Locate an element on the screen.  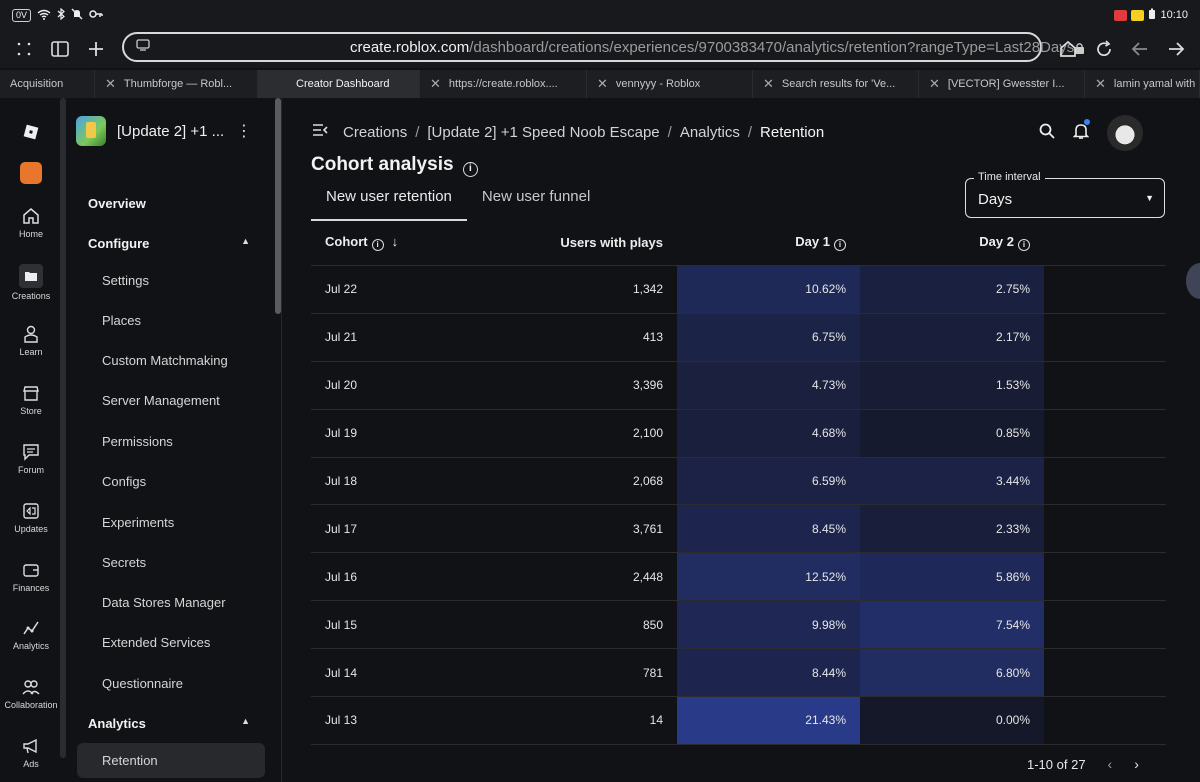
tab-new-user-funnel: New user funnel is located at coordinates (536, 196).